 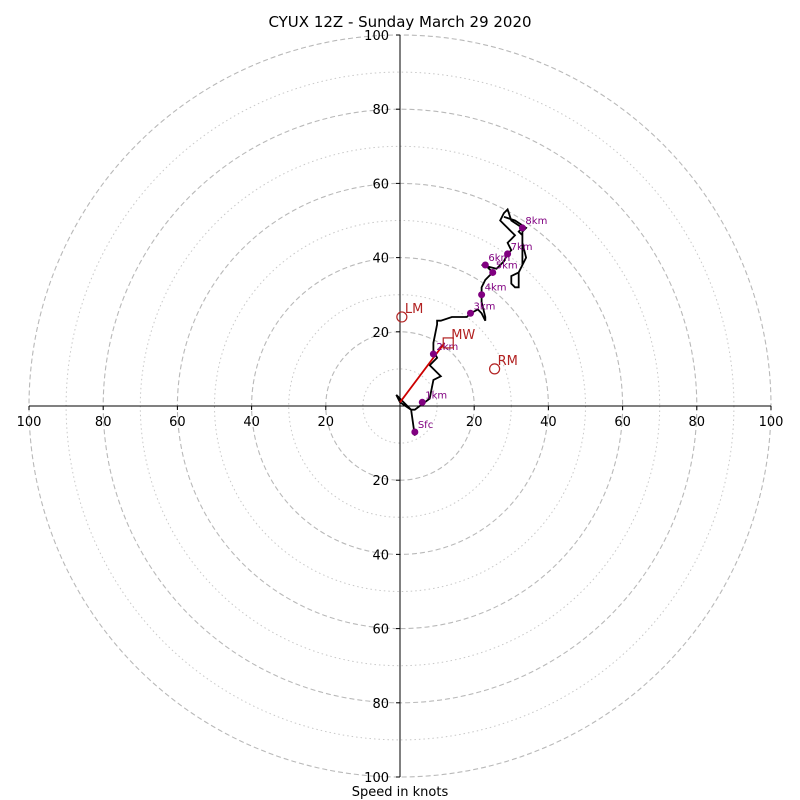 I want to click on shear-vector-line, so click(x=422, y=372).